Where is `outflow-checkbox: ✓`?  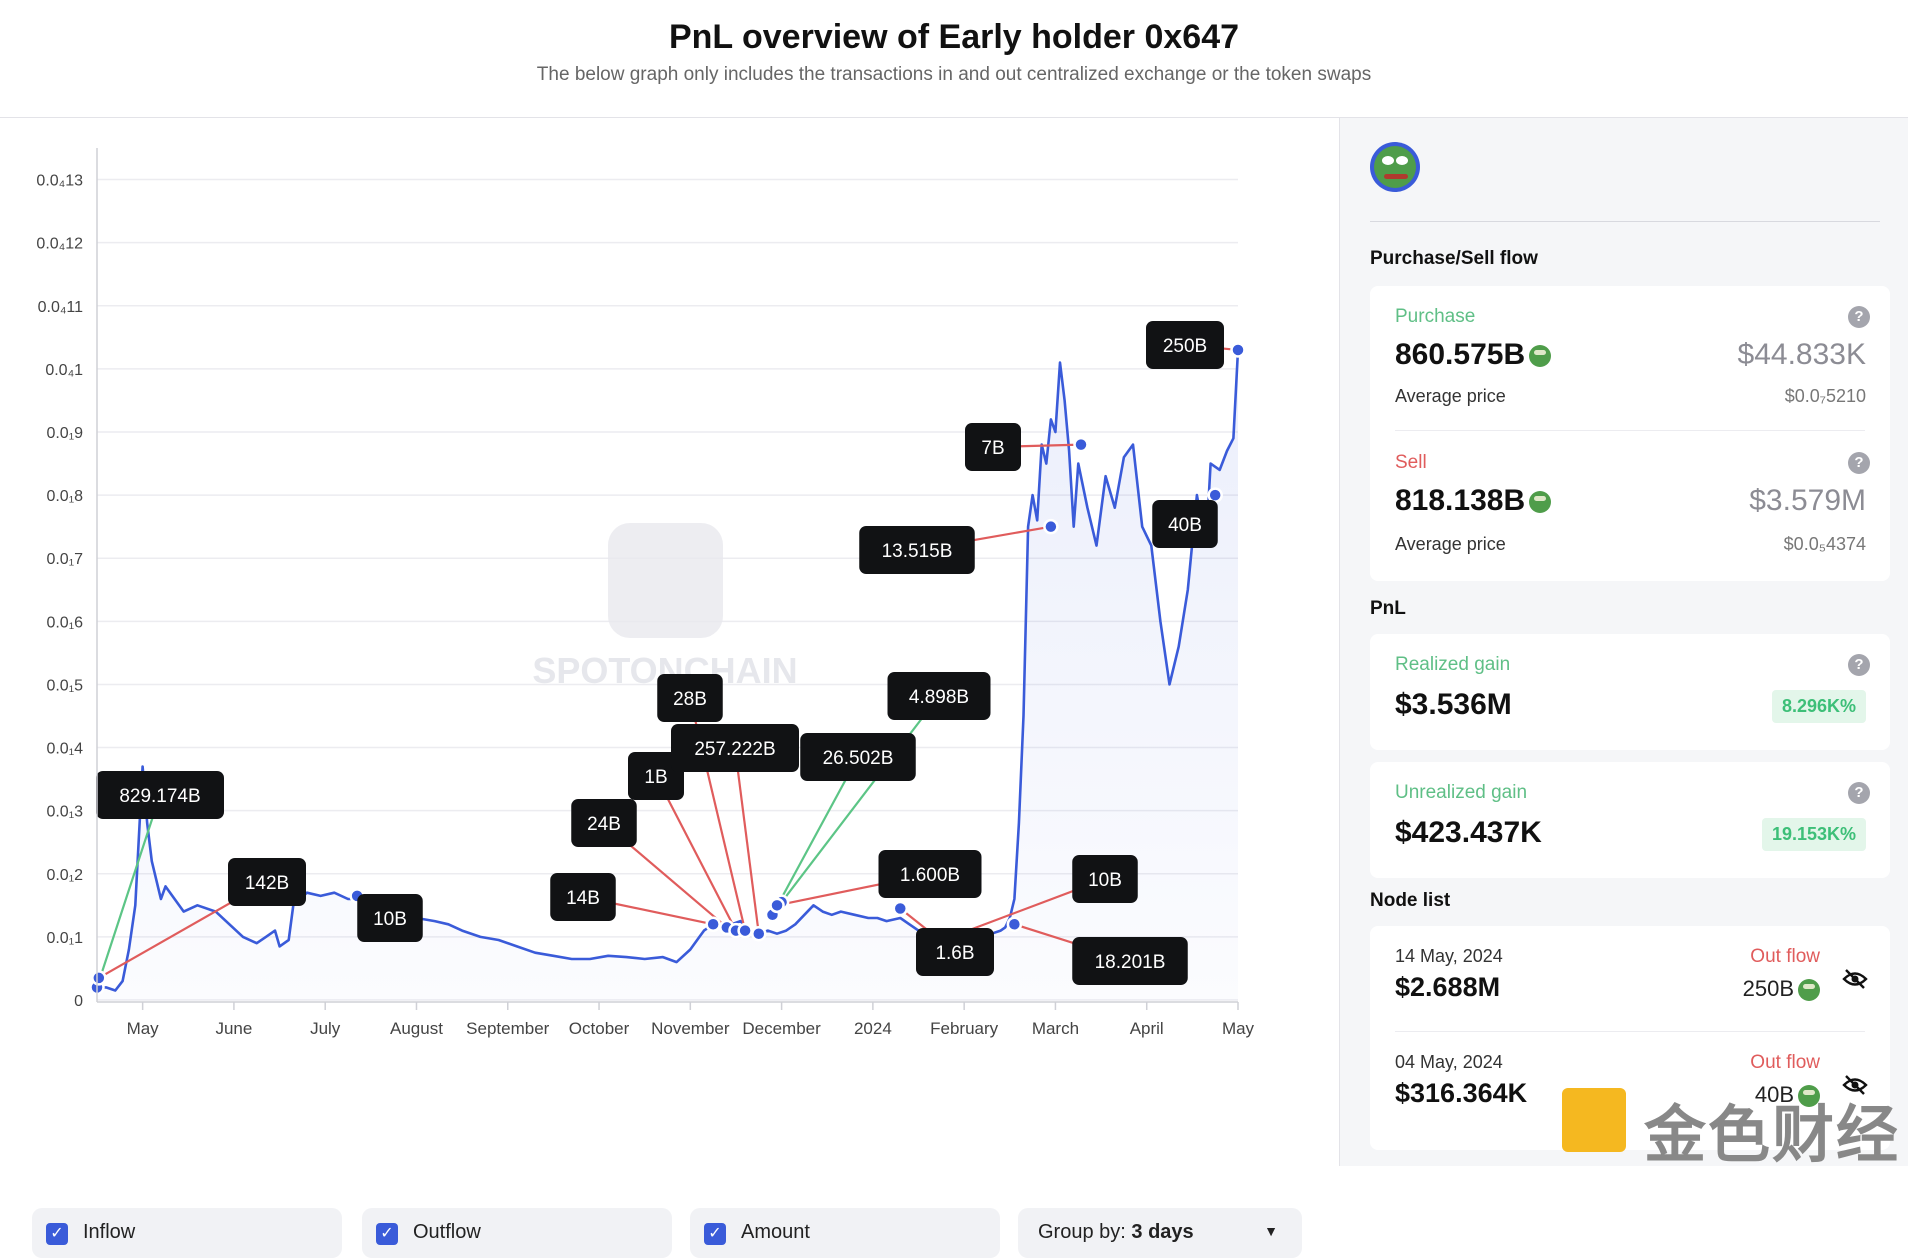
outflow-checkbox: ✓ is located at coordinates (387, 1234).